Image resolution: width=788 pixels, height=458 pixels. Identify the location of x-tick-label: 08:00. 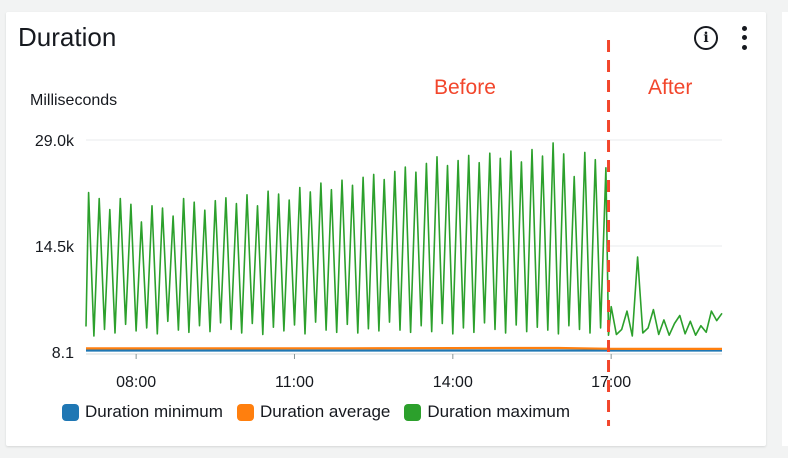
(136, 382).